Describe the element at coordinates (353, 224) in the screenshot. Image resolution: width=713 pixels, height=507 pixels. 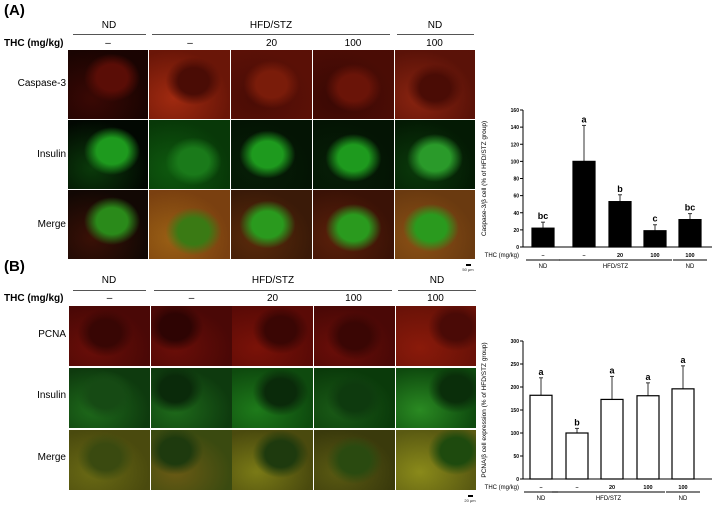
I see `panel-a-image-r3-c4` at that location.